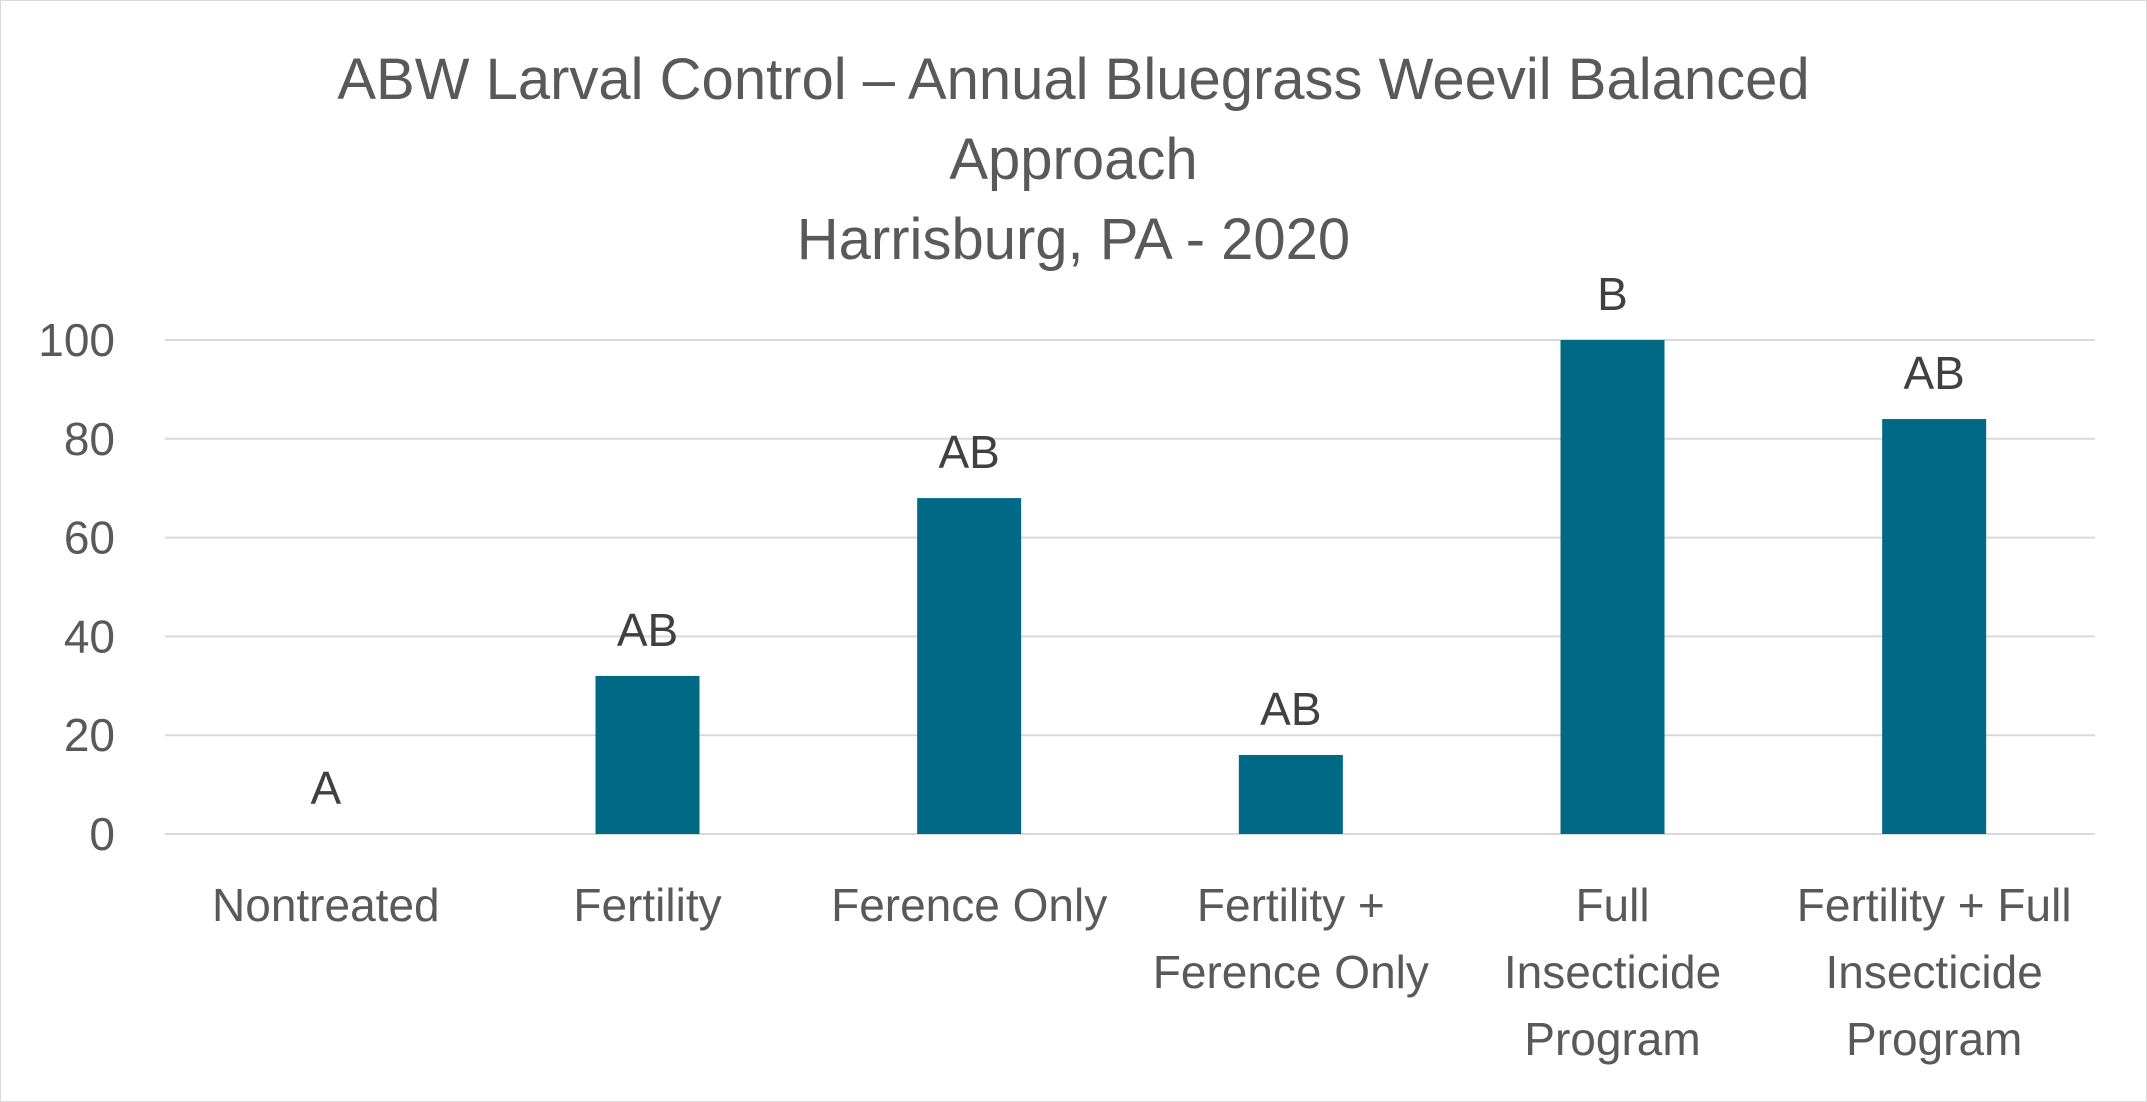  Describe the element at coordinates (1073, 239) in the screenshot. I see `chart-title-line-3: Harrisburg, PA - 2020` at that location.